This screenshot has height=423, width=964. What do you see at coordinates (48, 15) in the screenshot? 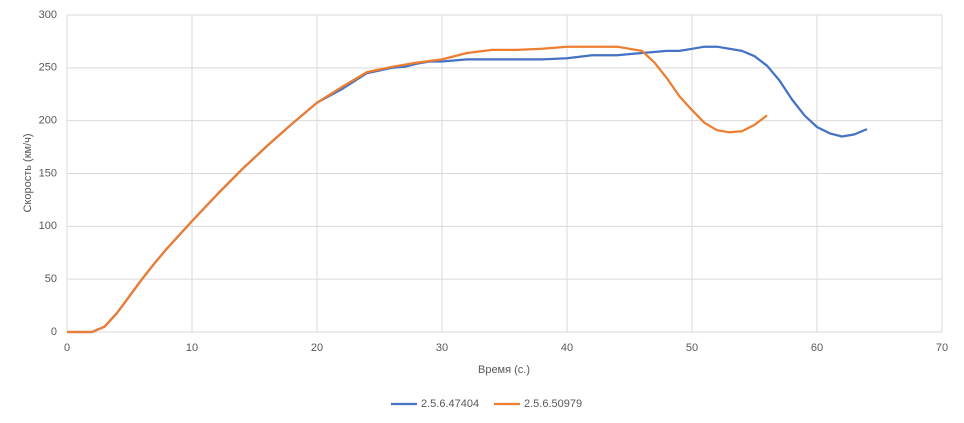
I see `y-tick-label: 300` at bounding box center [48, 15].